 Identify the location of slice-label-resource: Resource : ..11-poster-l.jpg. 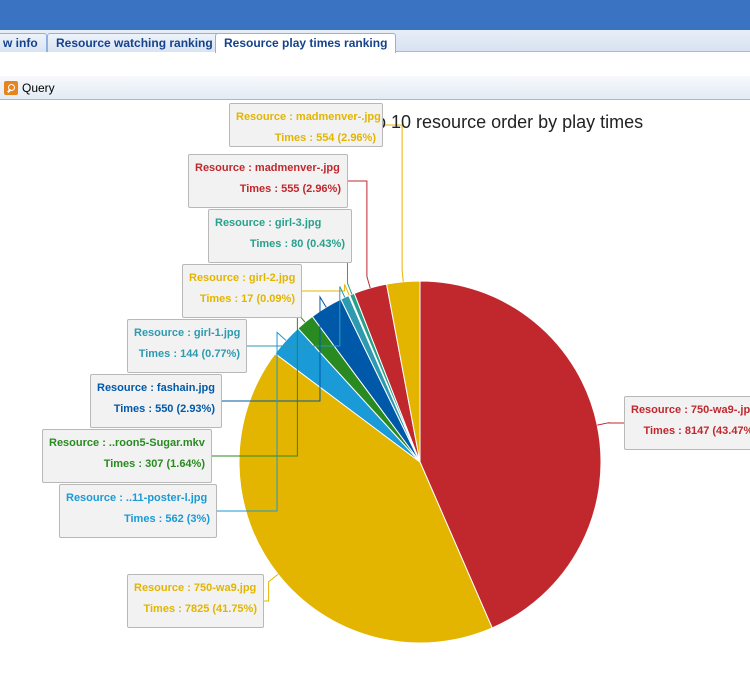
(137, 498).